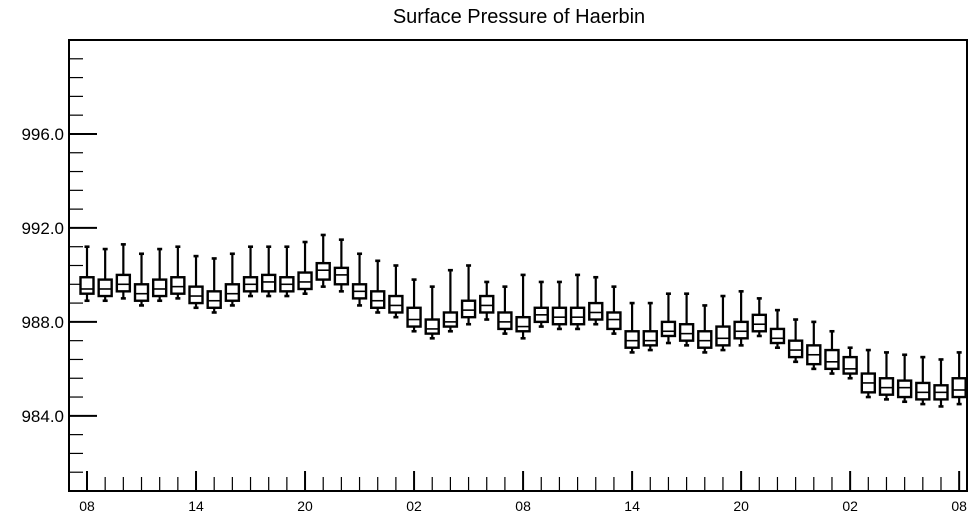  Describe the element at coordinates (42, 228) in the screenshot. I see `y-tick-label: 992.0` at that location.